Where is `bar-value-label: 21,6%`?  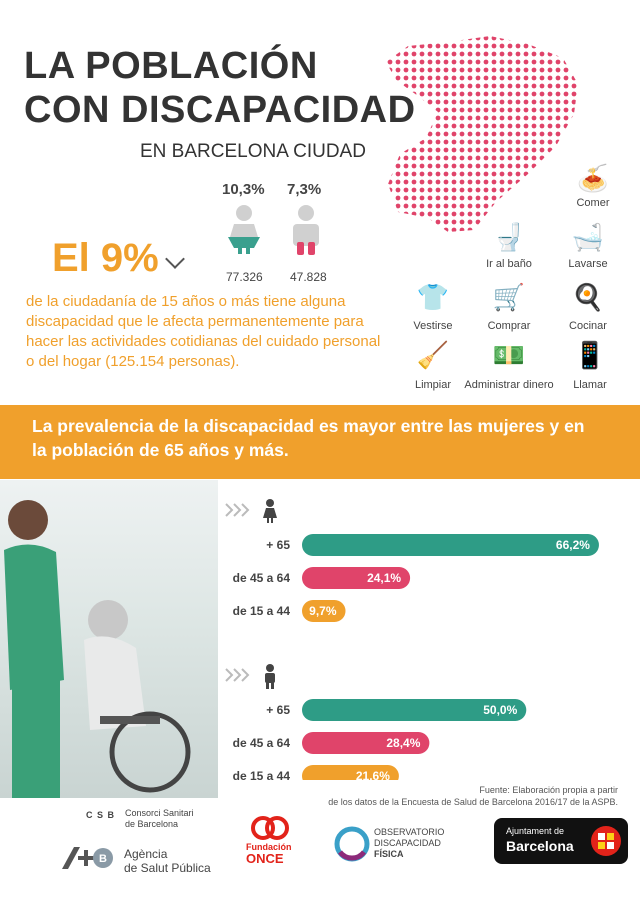 bar-value-label: 21,6% is located at coordinates (373, 774).